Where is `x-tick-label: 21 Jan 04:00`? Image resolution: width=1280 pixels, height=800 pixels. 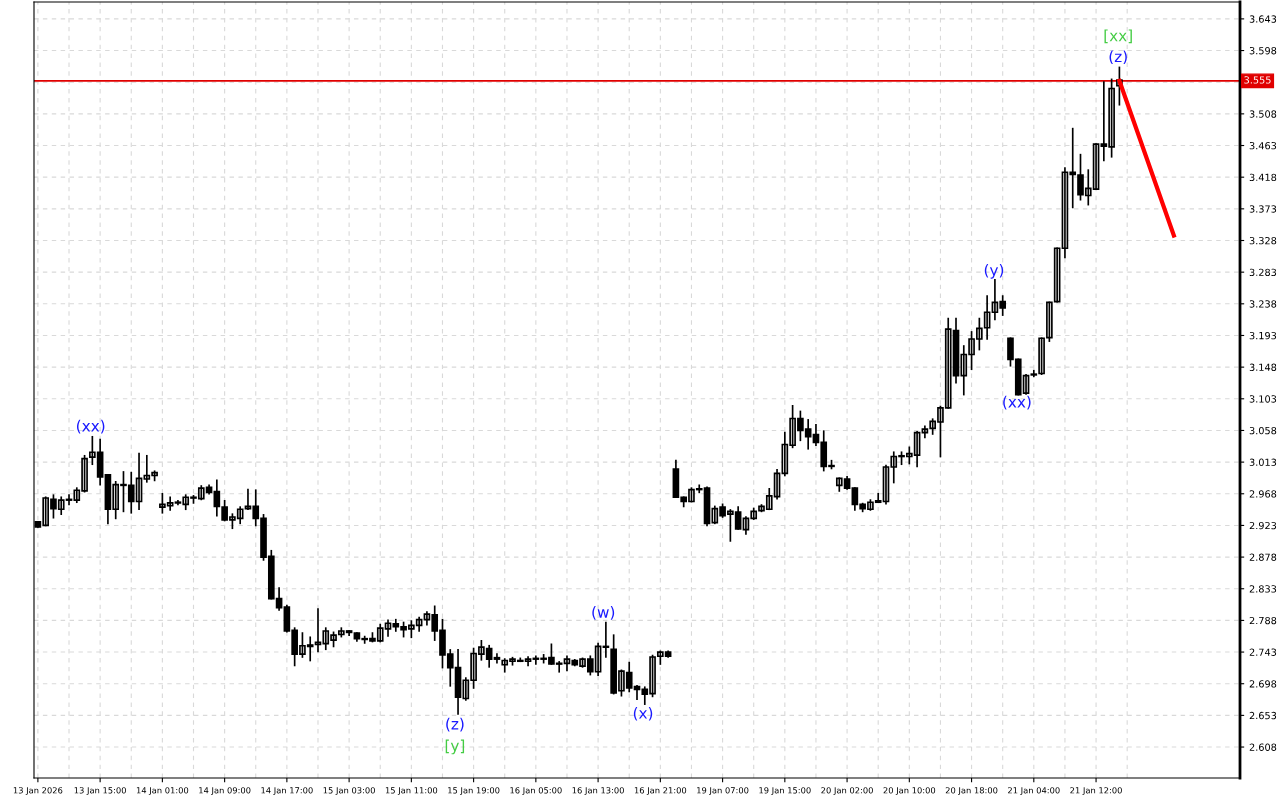
x-tick-label: 21 Jan 04:00 is located at coordinates (1034, 791).